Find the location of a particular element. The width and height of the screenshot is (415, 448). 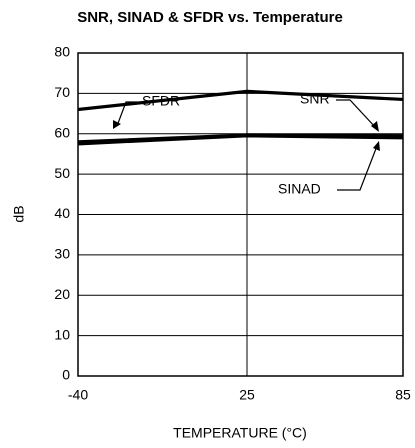

x-tick-label: 85 is located at coordinates (403, 395).